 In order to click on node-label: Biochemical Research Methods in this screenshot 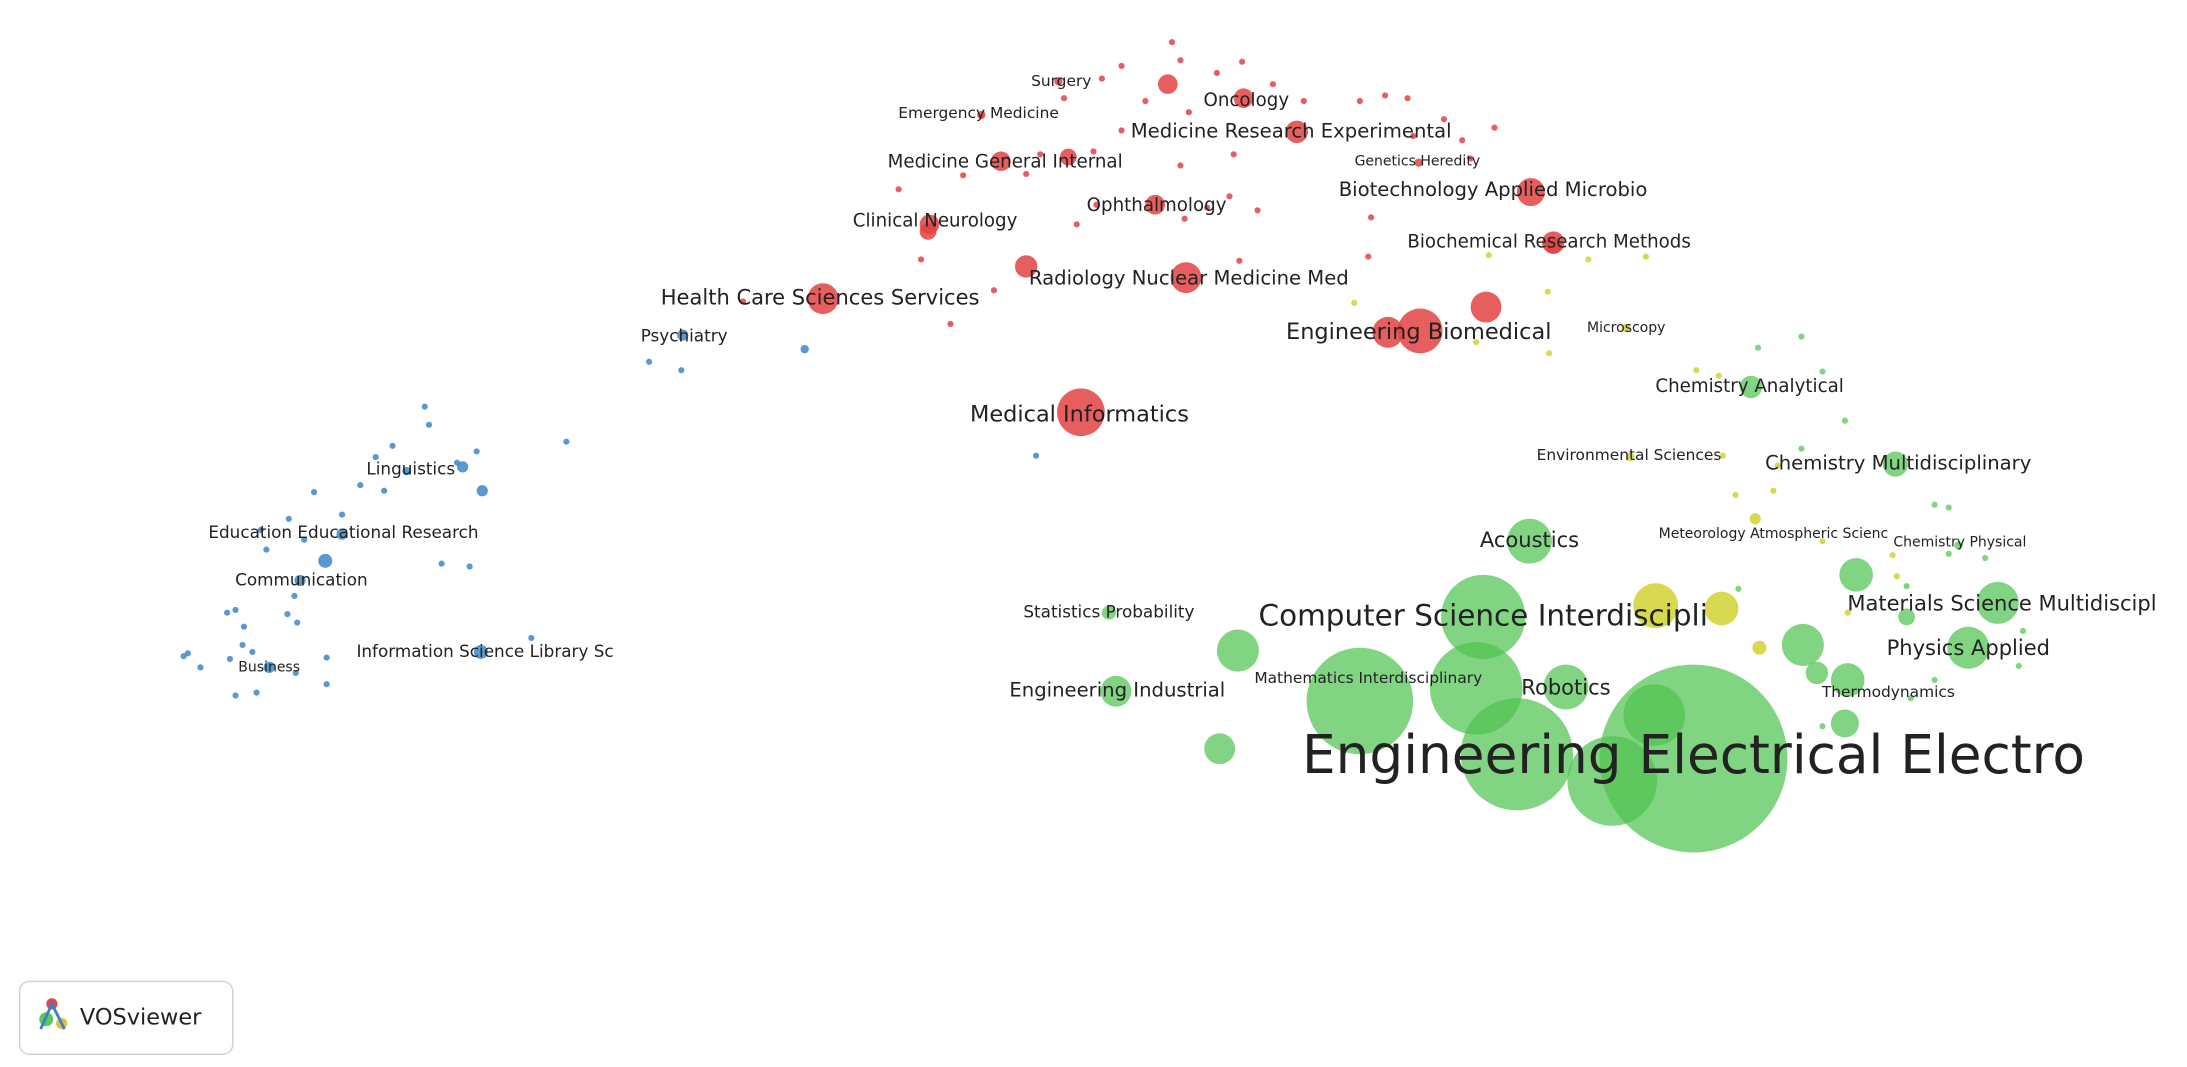, I will do `click(1549, 242)`.